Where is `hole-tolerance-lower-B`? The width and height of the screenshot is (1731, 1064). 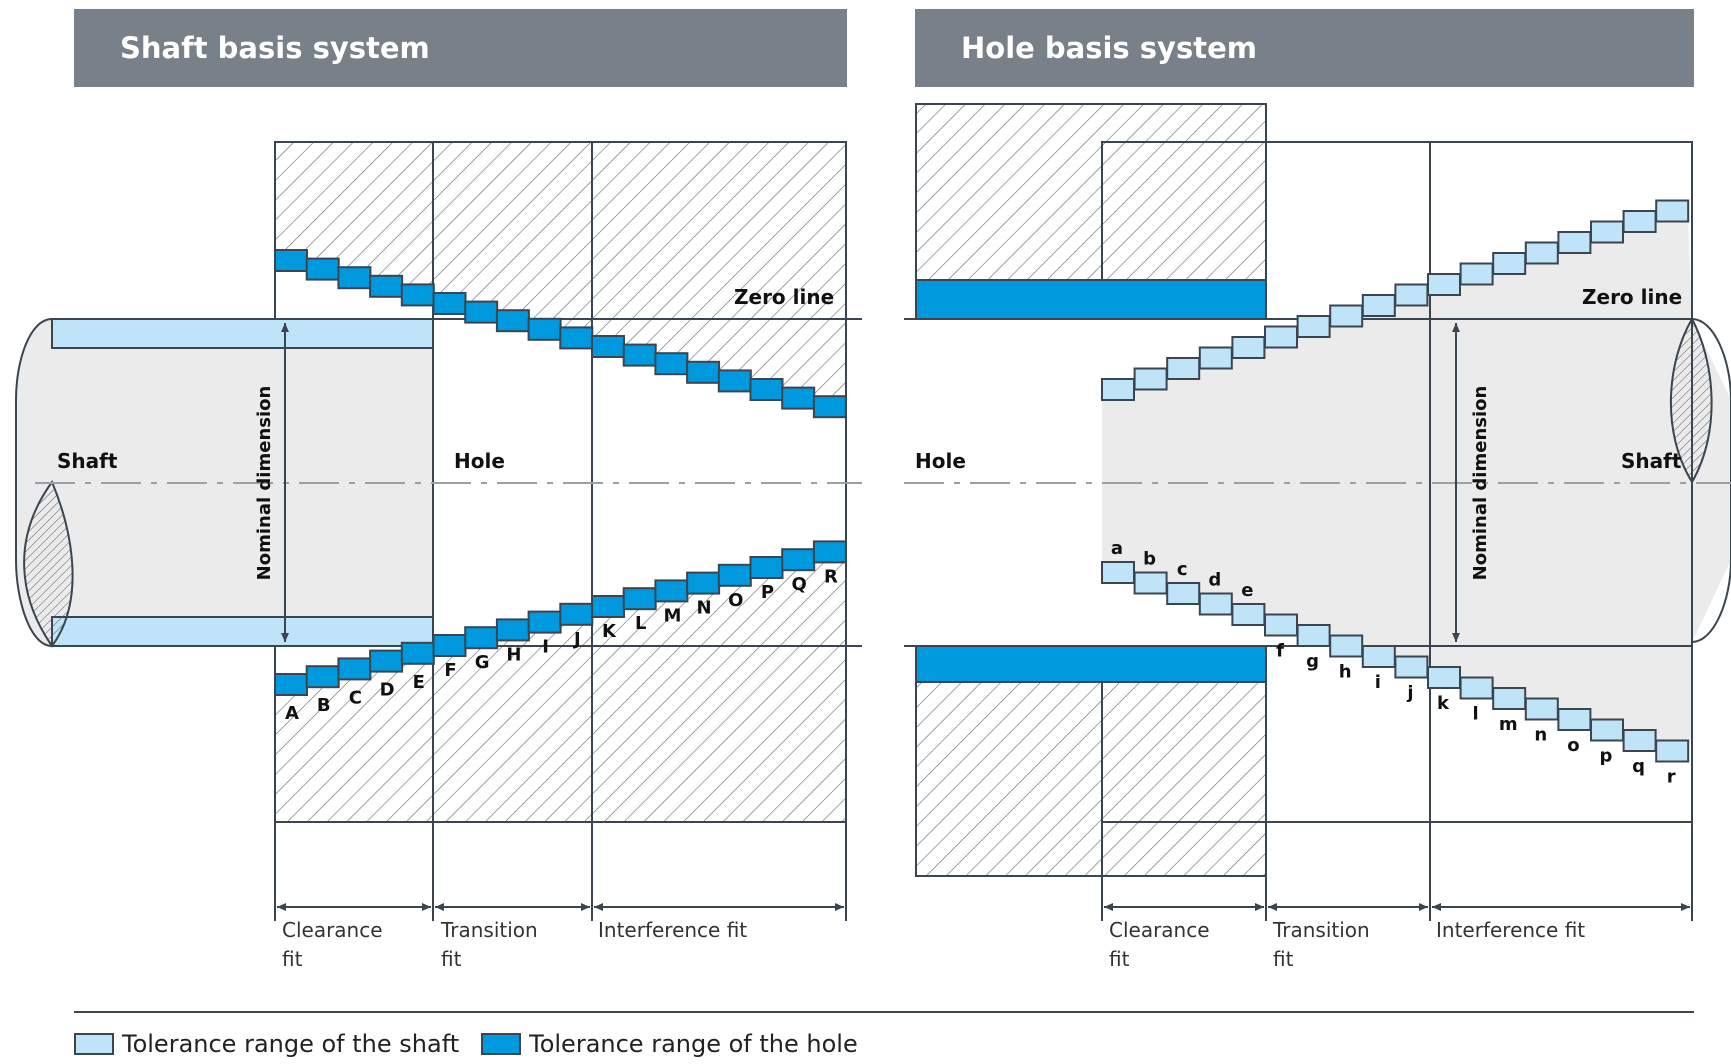 hole-tolerance-lower-B is located at coordinates (322, 677).